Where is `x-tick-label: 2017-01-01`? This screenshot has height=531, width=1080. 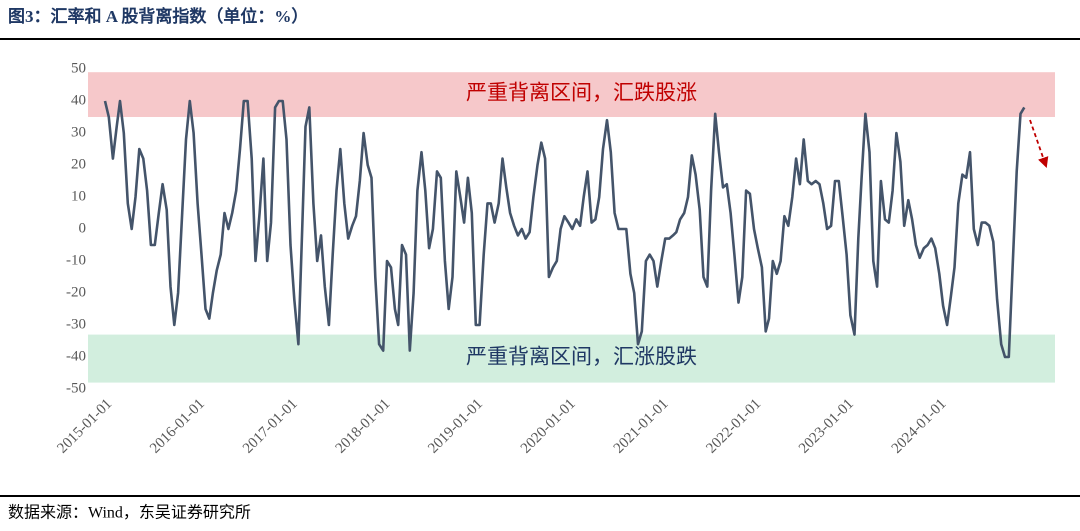 x-tick-label: 2017-01-01 is located at coordinates (270, 426).